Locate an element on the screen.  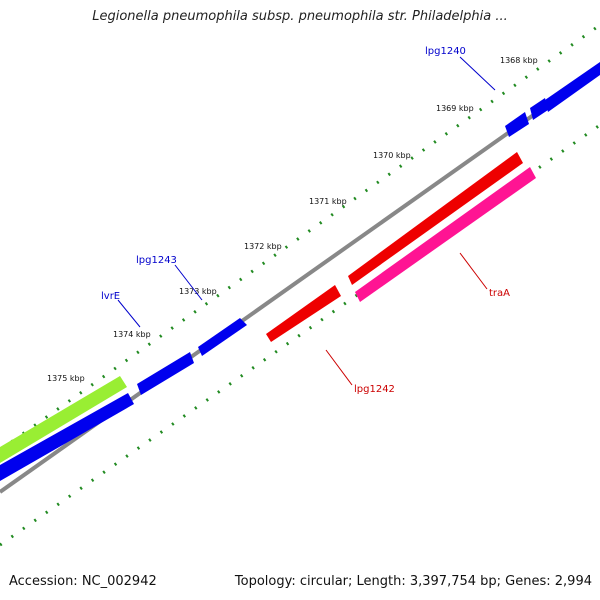
gene-label-lvrE: lvrE is located at coordinates (110, 296).